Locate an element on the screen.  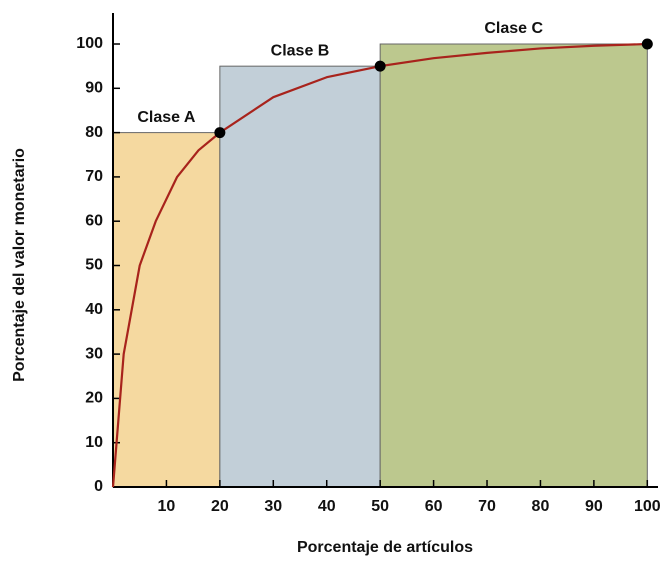
class-label: Clase C is located at coordinates (513, 28).